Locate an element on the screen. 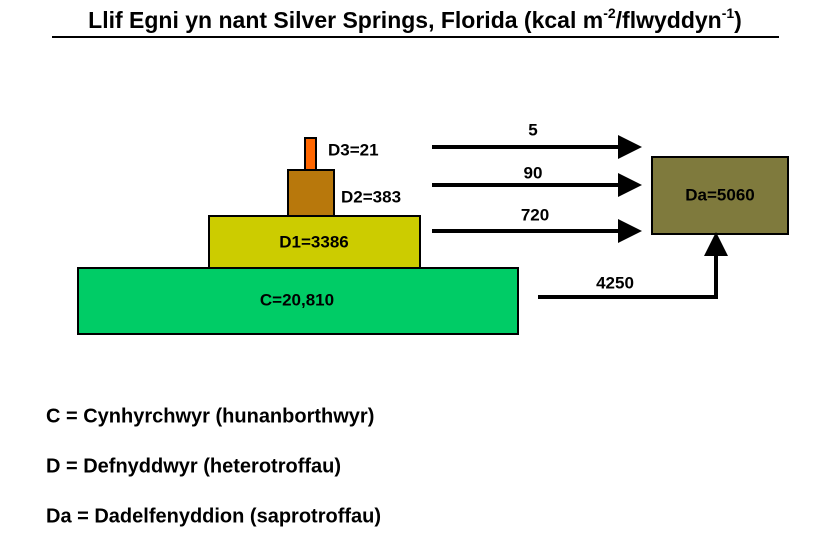 The image size is (813, 549). legend-item: D = Defnyddwyr (heterotroffau) is located at coordinates (193, 466).